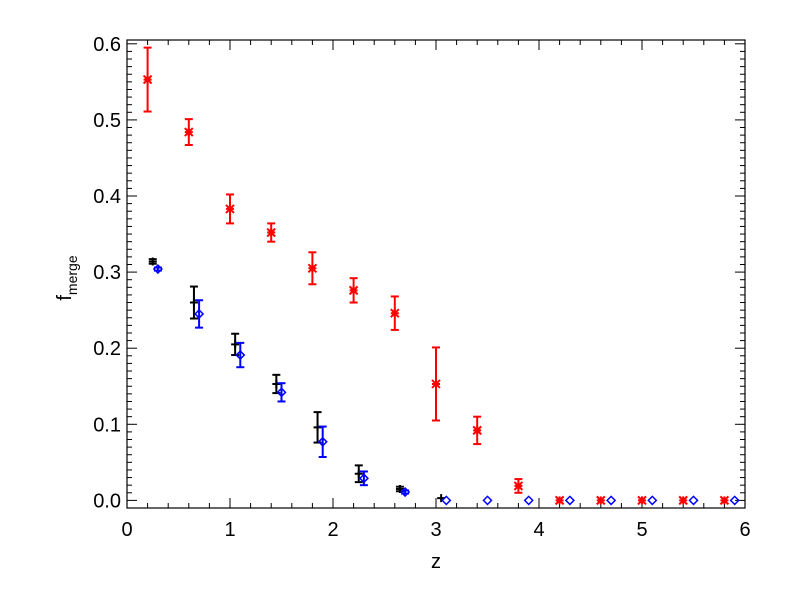 Image resolution: width=786 pixels, height=591 pixels. What do you see at coordinates (107, 45) in the screenshot?
I see `y-tick-label: 0.6` at bounding box center [107, 45].